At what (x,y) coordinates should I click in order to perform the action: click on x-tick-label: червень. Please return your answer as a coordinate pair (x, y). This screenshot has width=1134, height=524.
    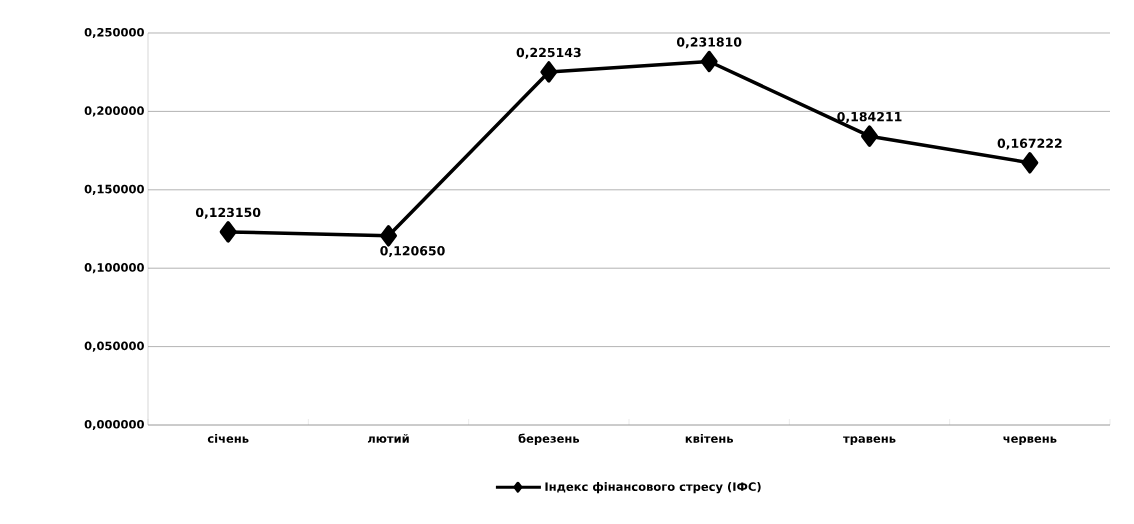
    Looking at the image, I should click on (1030, 441).